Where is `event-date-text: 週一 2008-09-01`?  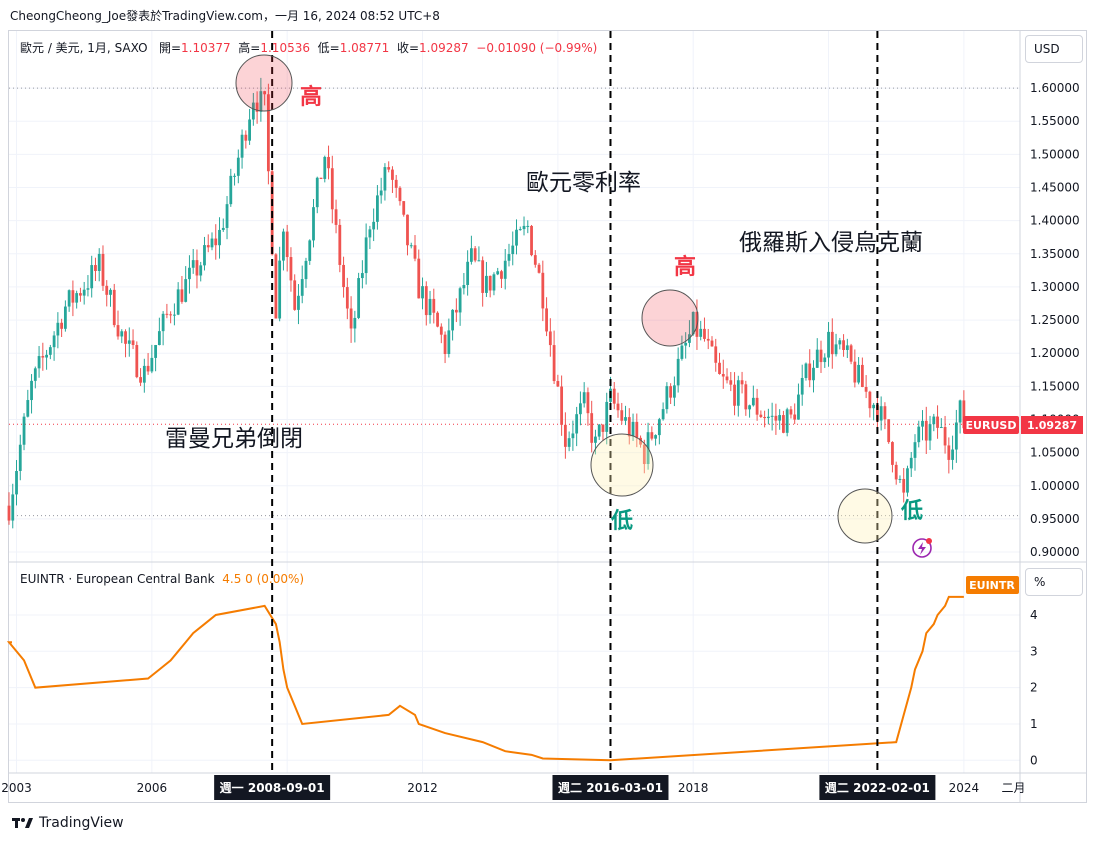 event-date-text: 週一 2008-09-01 is located at coordinates (272, 787).